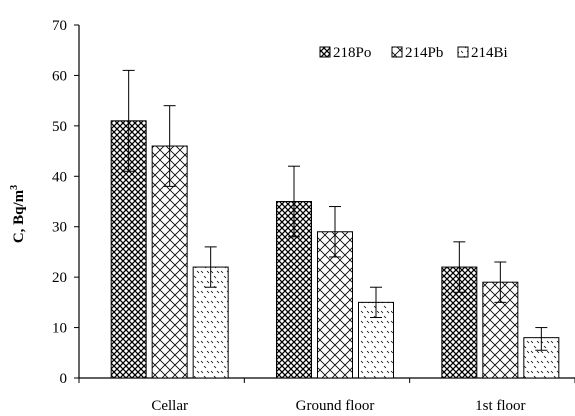 This screenshot has width=575, height=416. What do you see at coordinates (59, 177) in the screenshot?
I see `y-tick-label: 40` at bounding box center [59, 177].